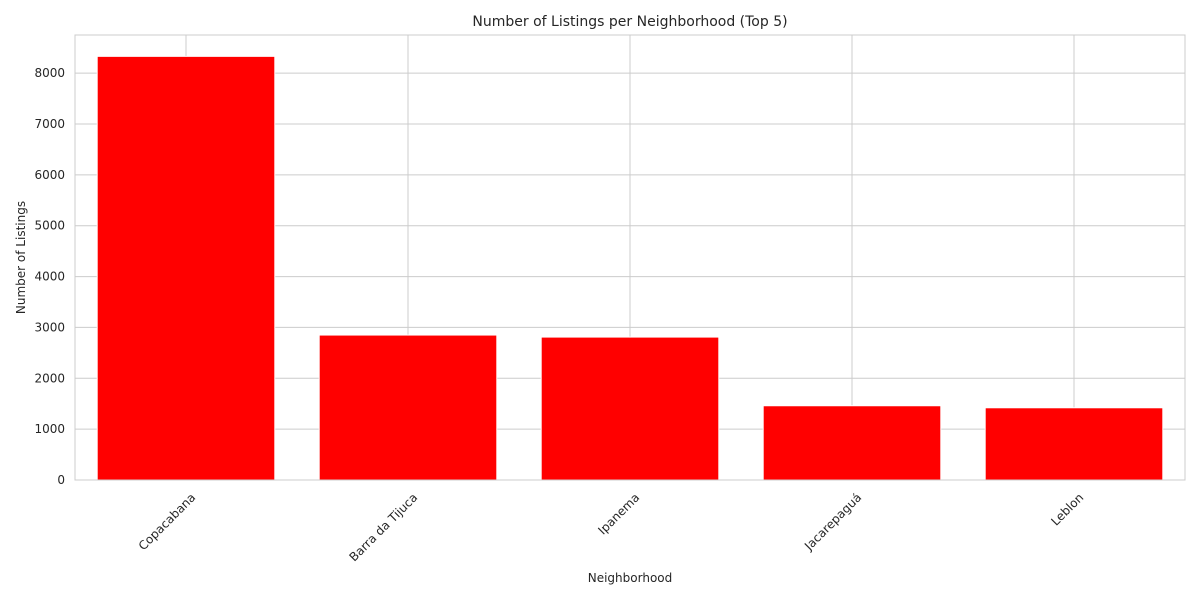 Image resolution: width=1200 pixels, height=604 pixels. I want to click on bar-barra-da-tijuca, so click(408, 407).